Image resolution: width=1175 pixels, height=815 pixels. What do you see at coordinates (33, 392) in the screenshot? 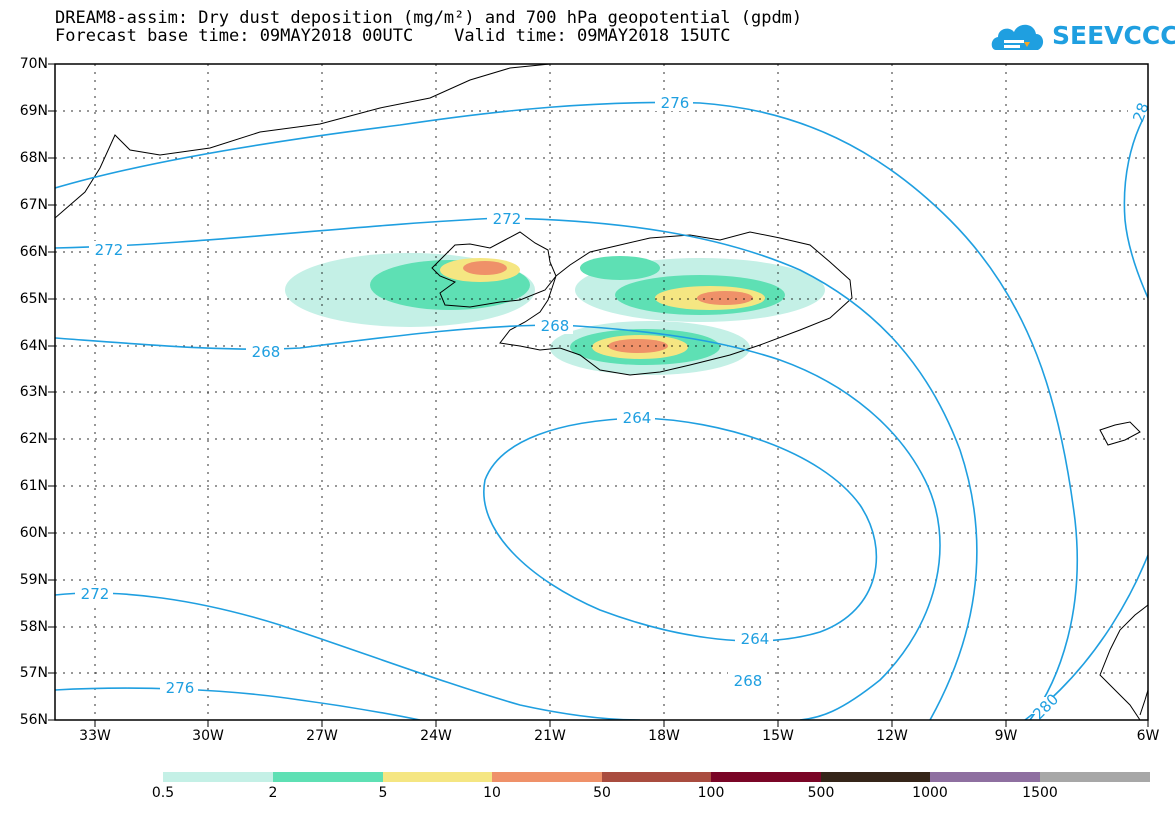
I see `lat-label: 63N` at bounding box center [33, 392].